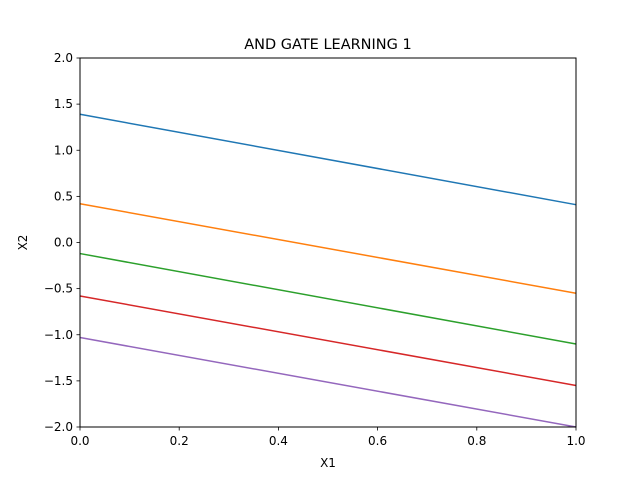 Image resolution: width=640 pixels, height=480 pixels. Describe the element at coordinates (328, 463) in the screenshot. I see `x-axis-label: X1` at that location.